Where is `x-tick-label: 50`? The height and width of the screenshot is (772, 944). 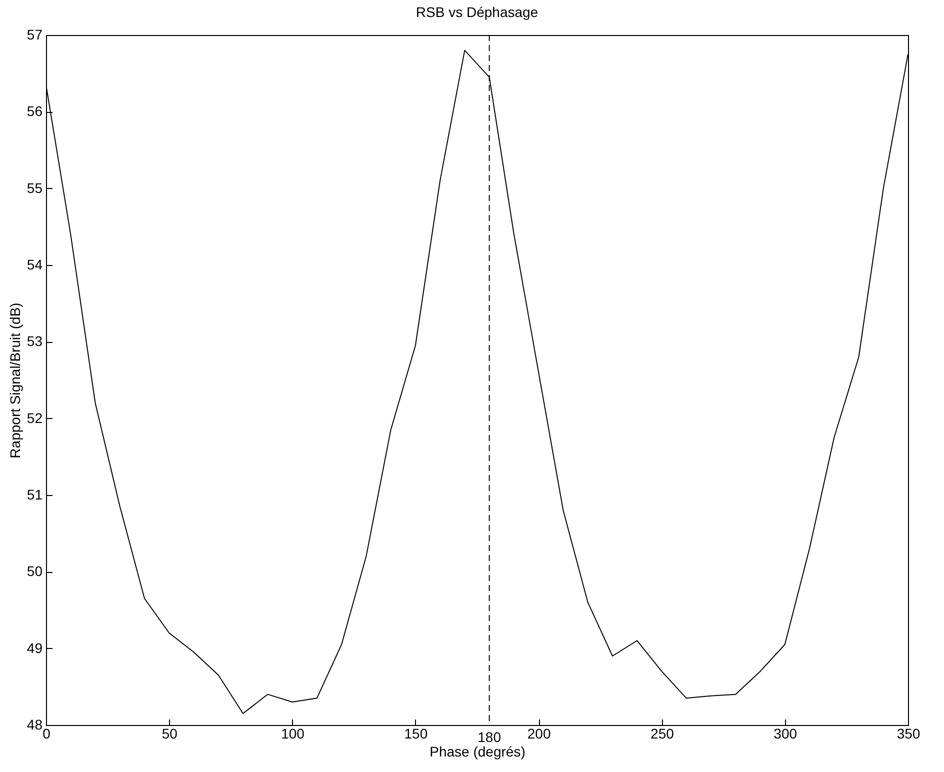
x-tick-label: 50 is located at coordinates (170, 734).